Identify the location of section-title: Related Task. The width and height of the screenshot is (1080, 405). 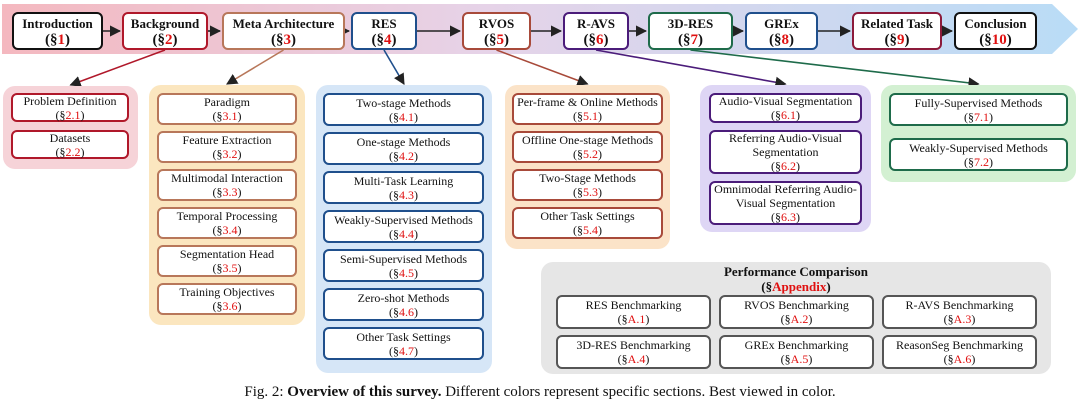
(897, 23).